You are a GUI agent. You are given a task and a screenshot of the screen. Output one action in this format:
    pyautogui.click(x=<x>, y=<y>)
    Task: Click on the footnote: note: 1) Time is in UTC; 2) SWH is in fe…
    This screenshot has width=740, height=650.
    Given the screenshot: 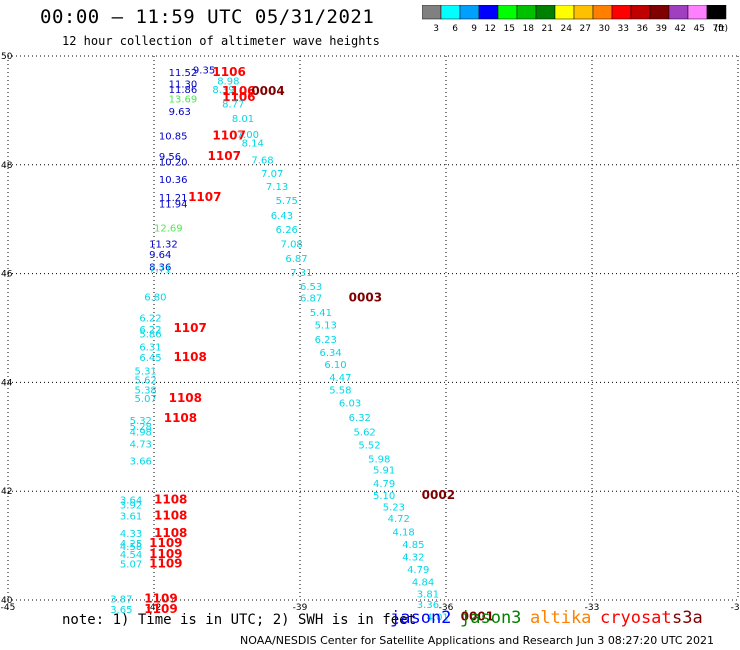 What is the action you would take?
    pyautogui.click(x=239, y=620)
    